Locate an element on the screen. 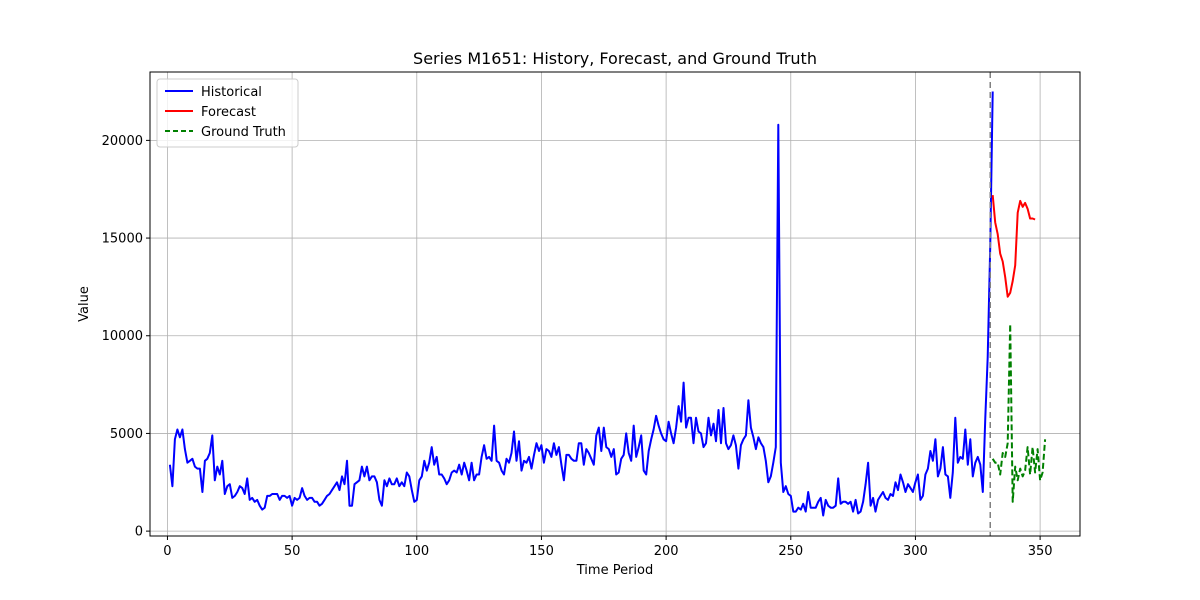 This screenshot has width=1200, height=600. y-tick-label: 0 is located at coordinates (139, 532).